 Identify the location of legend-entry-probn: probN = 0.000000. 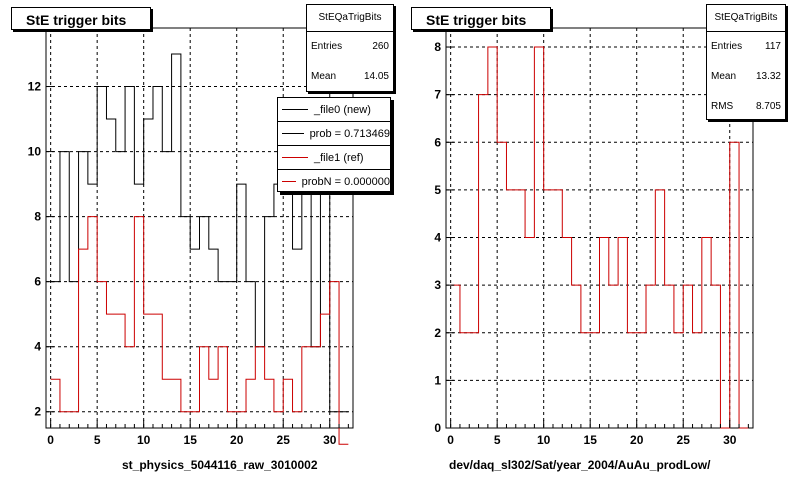
(334, 180).